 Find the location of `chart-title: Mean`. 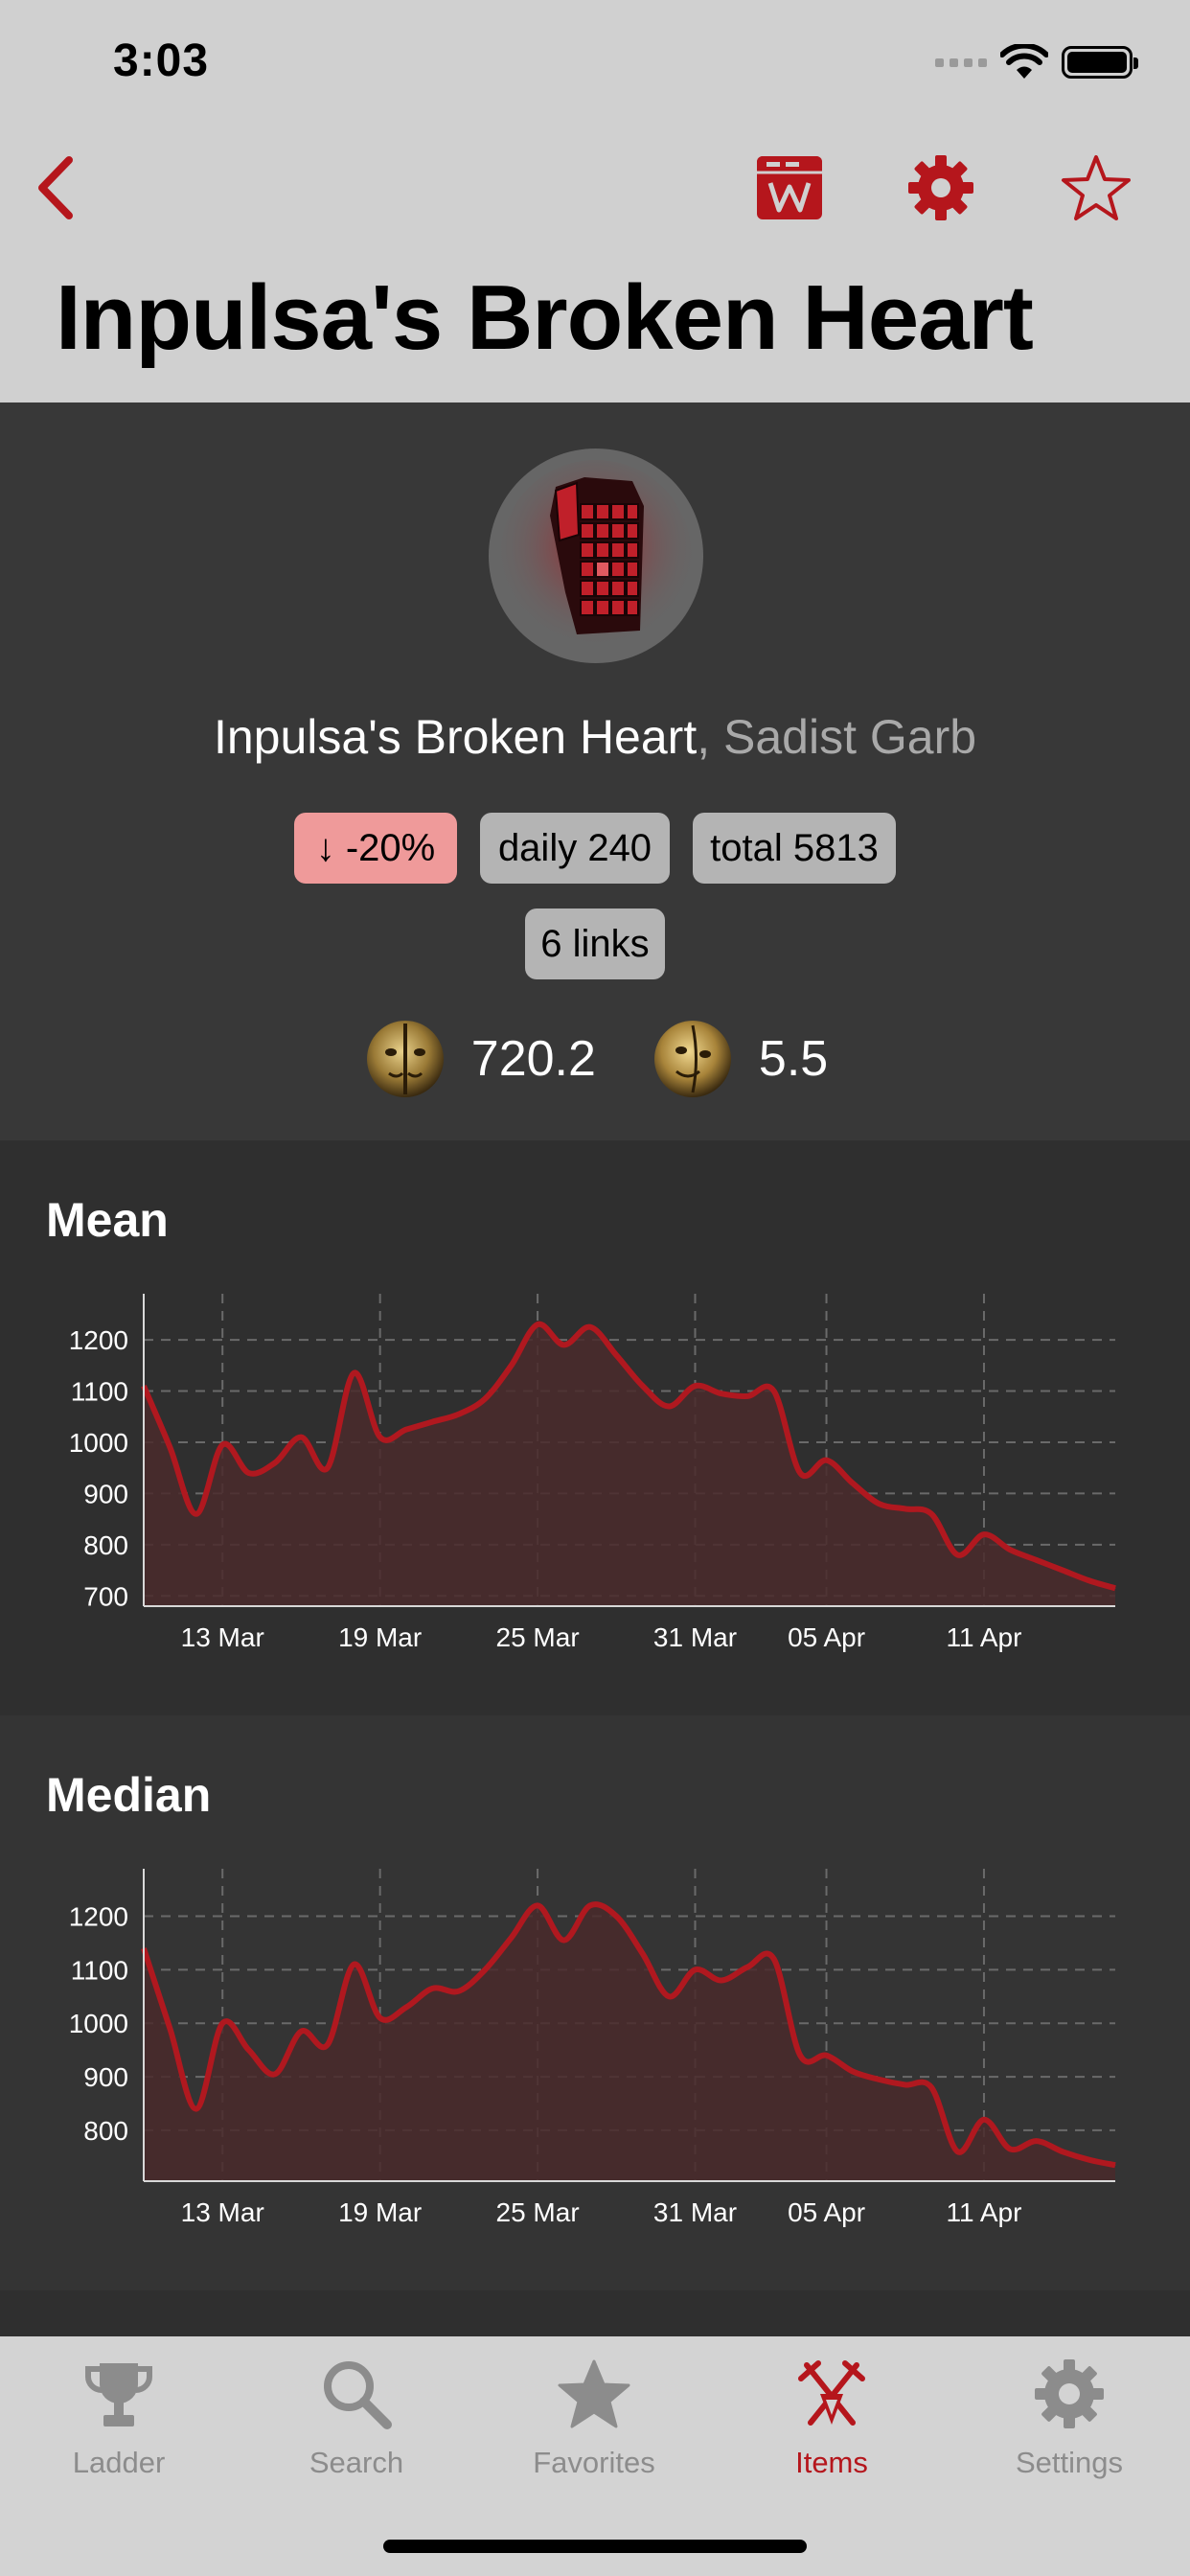

chart-title: Mean is located at coordinates (107, 1220).